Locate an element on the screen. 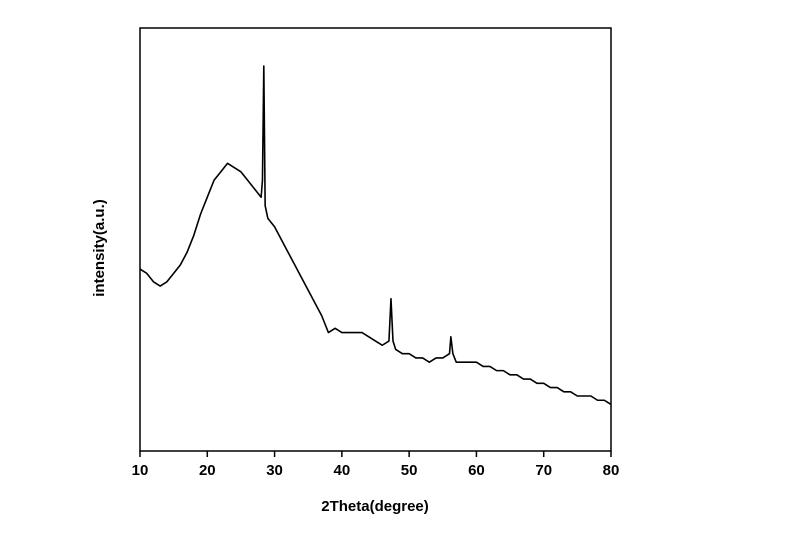 The width and height of the screenshot is (797, 538). x-tick-label: 10 is located at coordinates (140, 470).